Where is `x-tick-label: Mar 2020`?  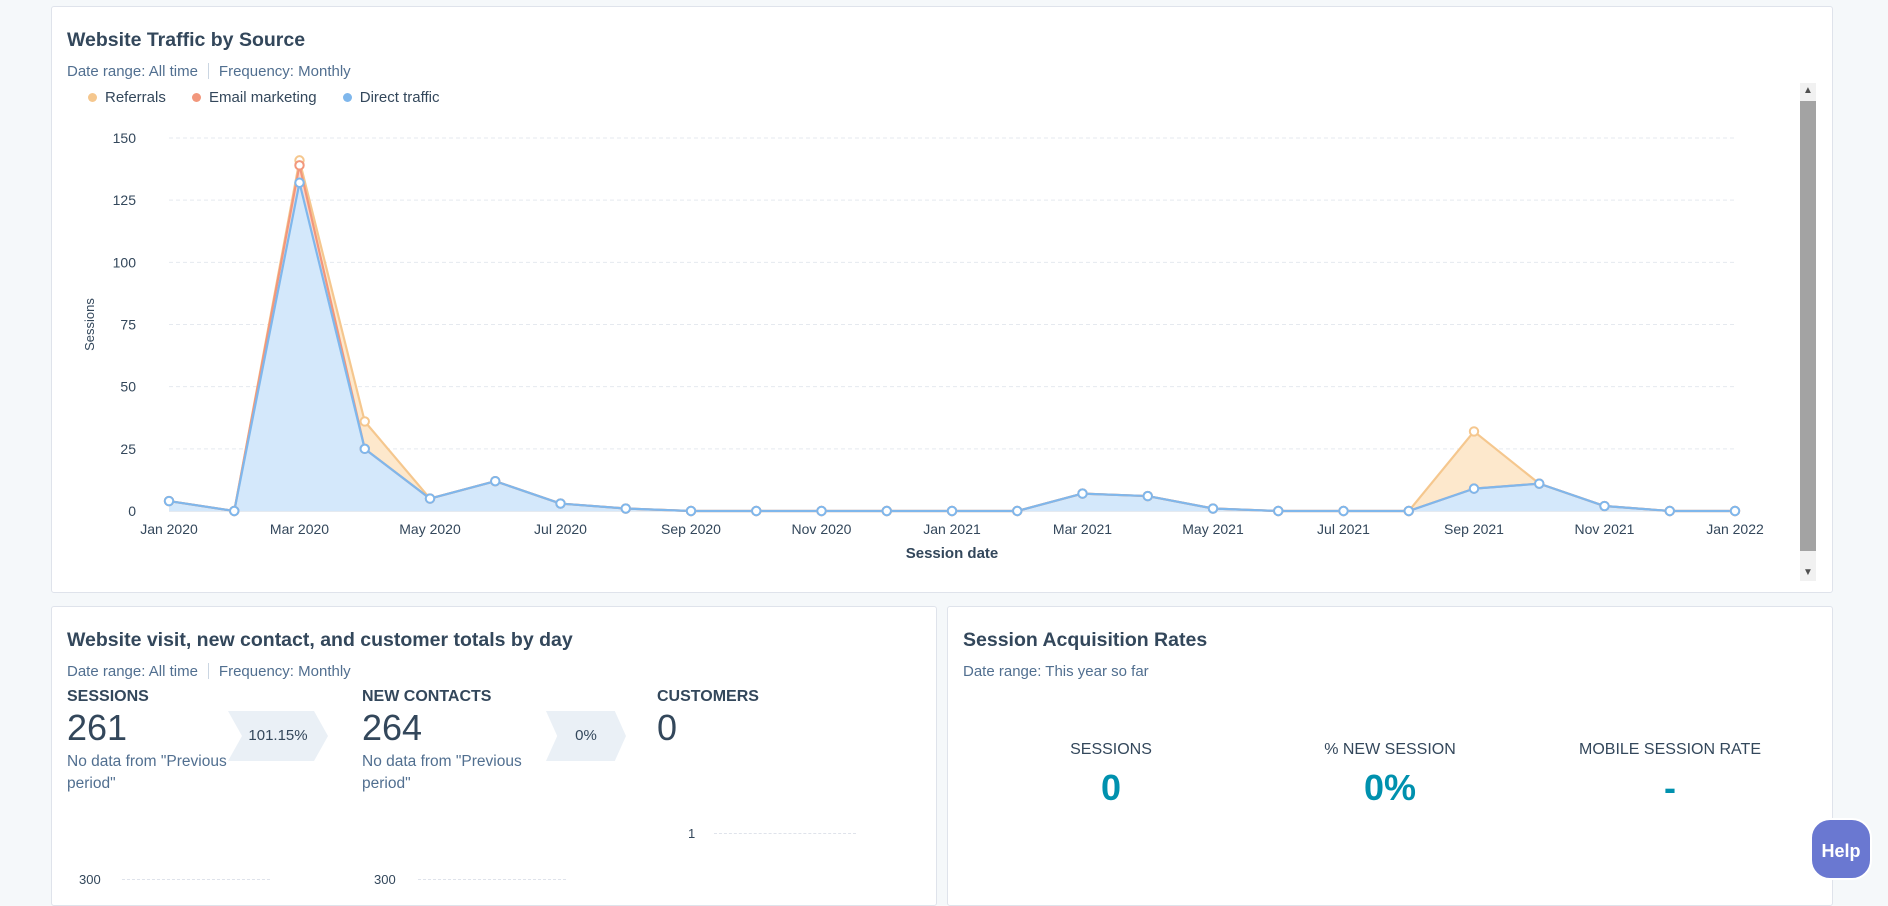
x-tick-label: Mar 2020 is located at coordinates (299, 529).